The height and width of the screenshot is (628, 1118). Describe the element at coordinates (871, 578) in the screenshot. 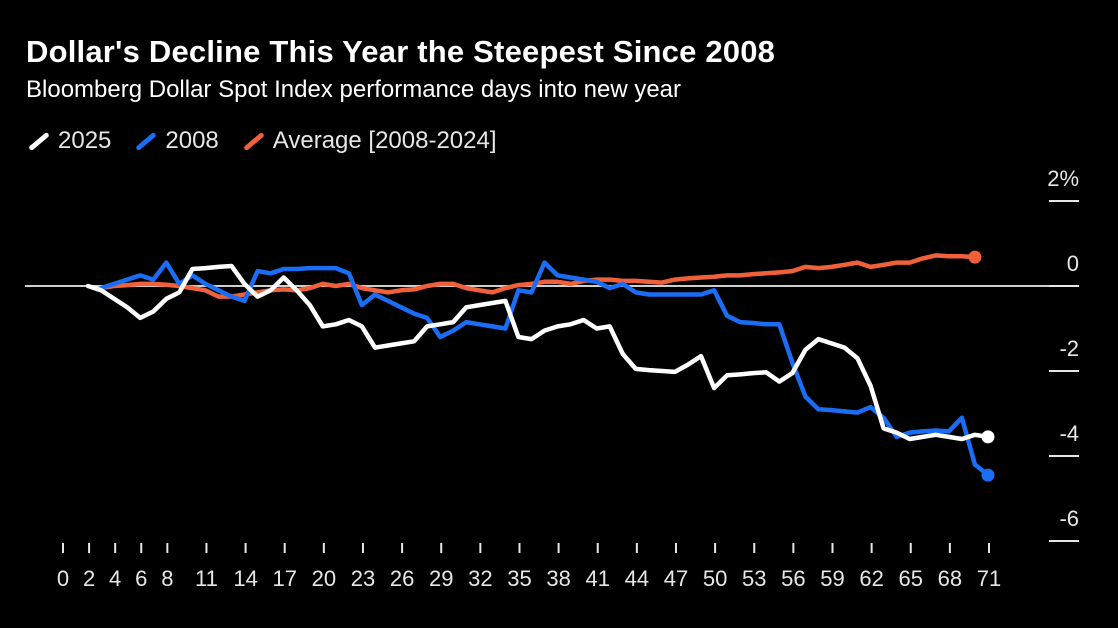

I see `x-tick-label: 62` at that location.